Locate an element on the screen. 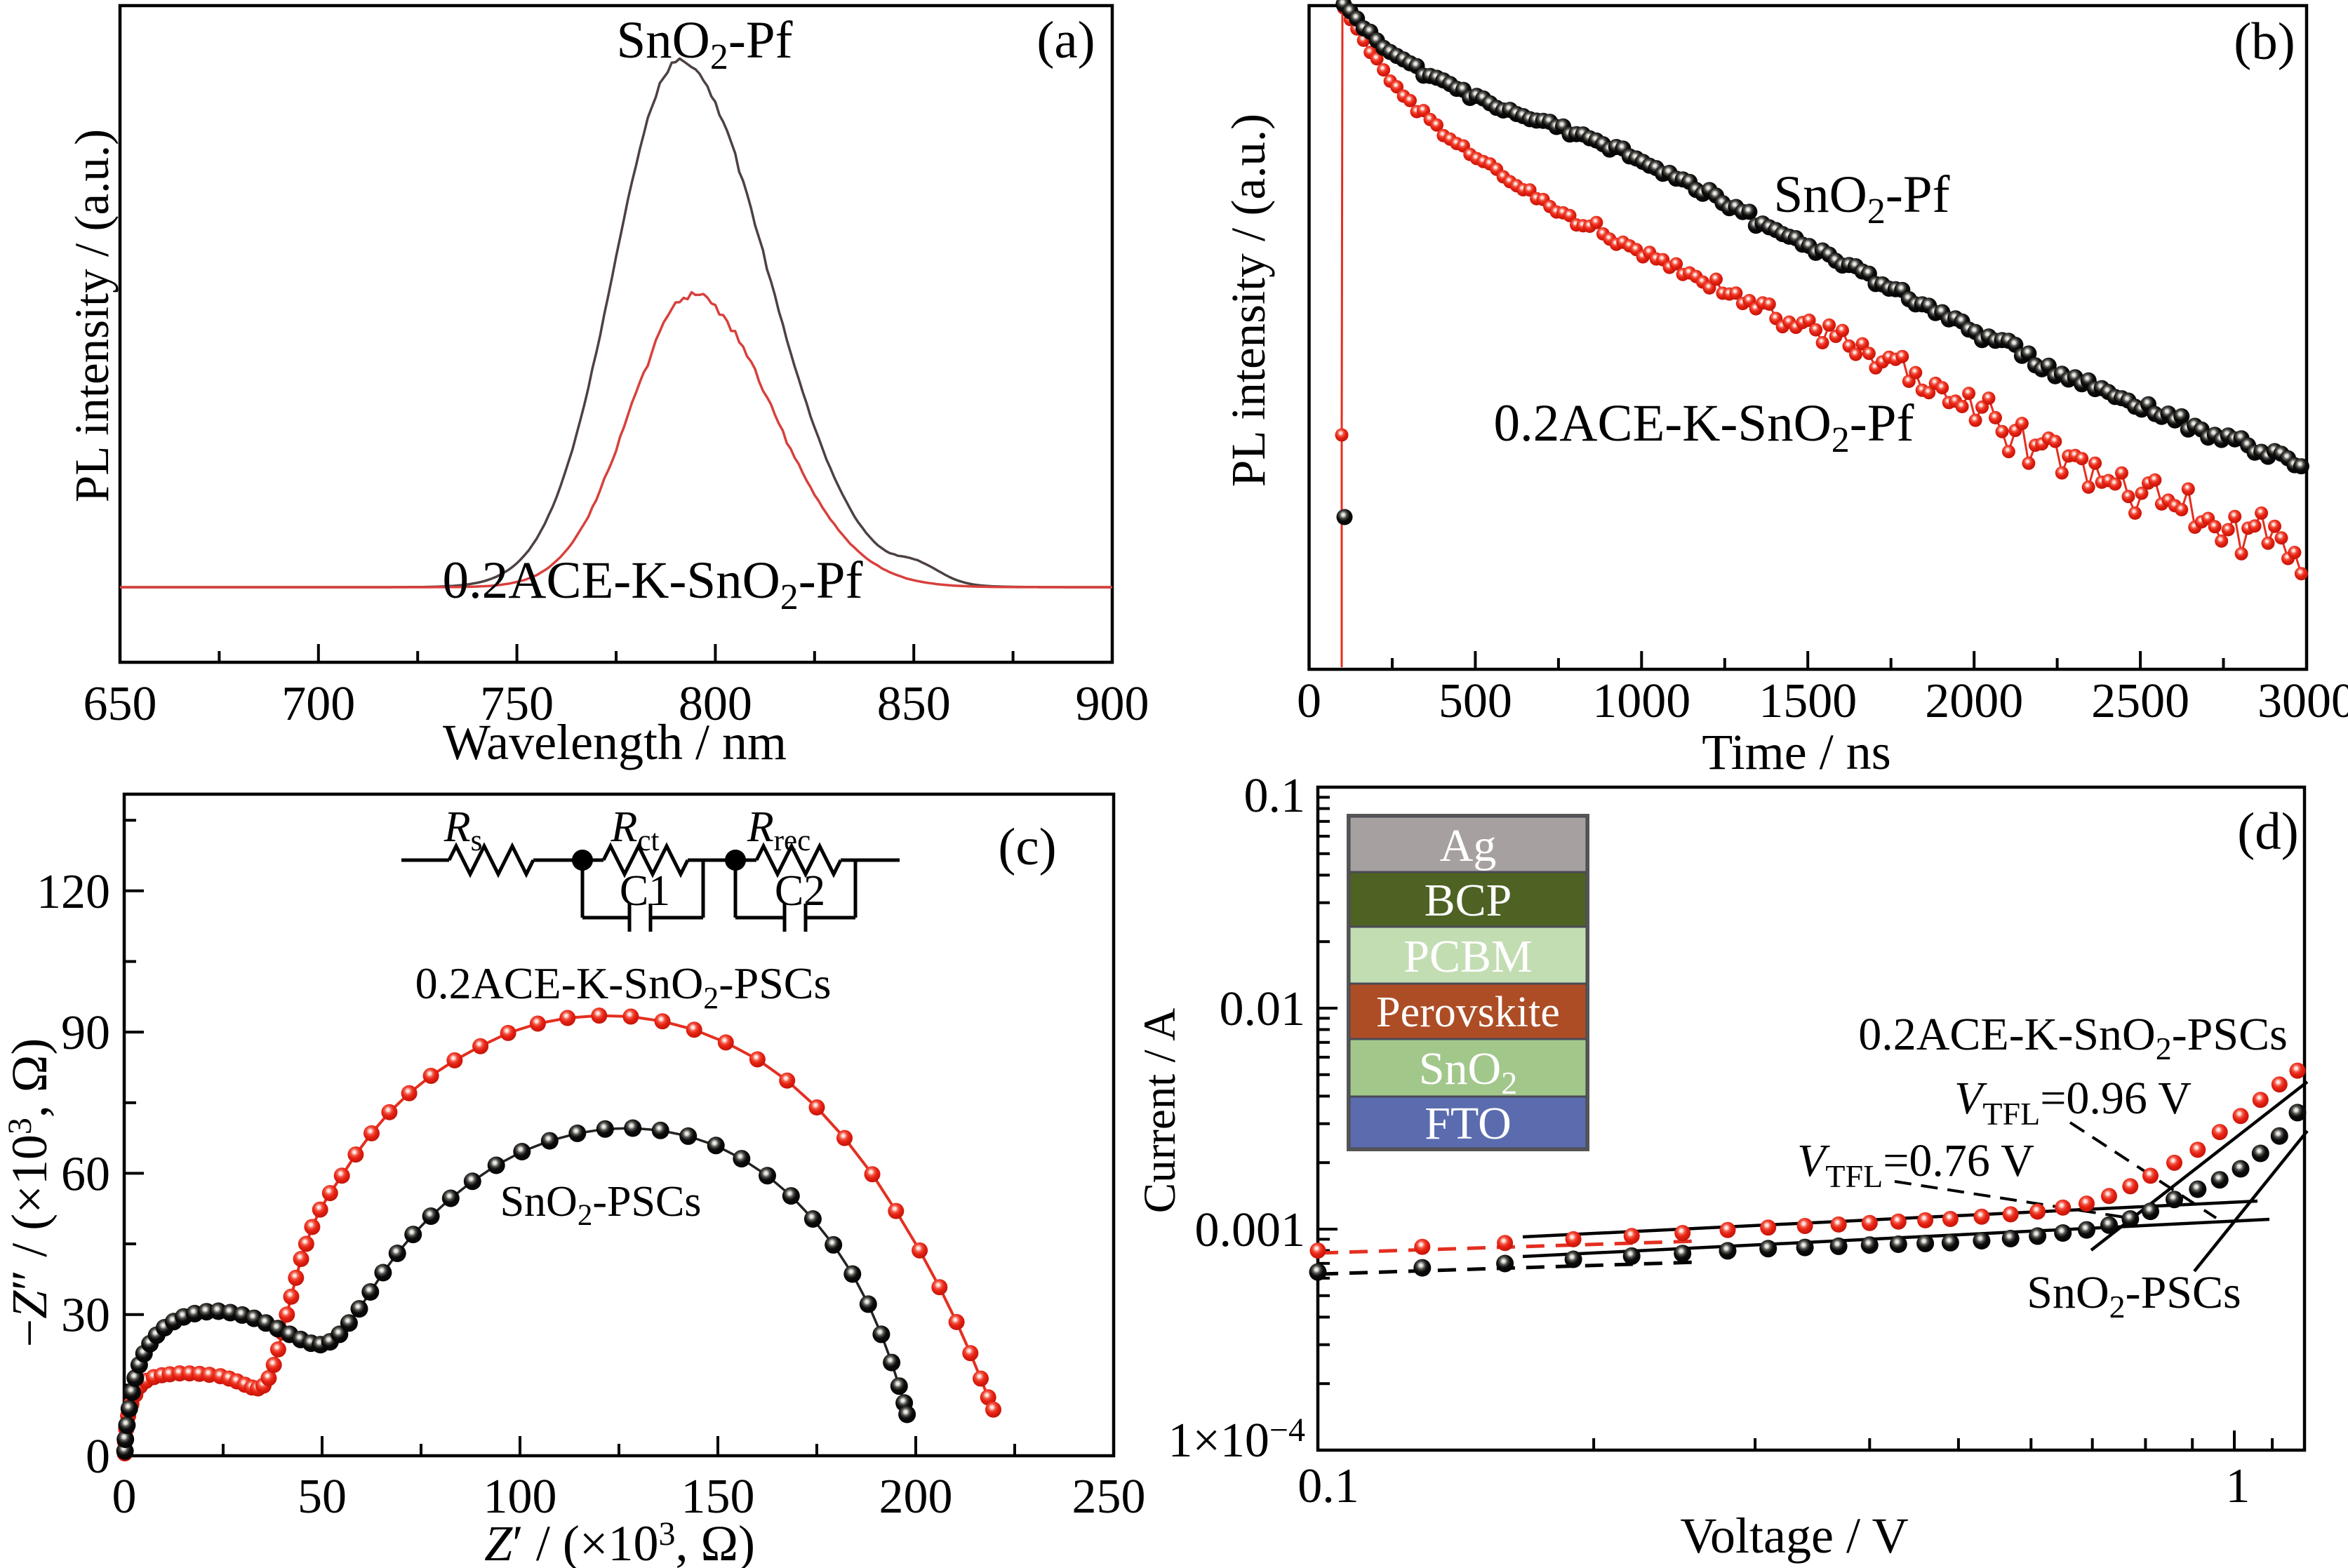  svg-text: −Z″ / (×103​, Ω) is located at coordinates (29, 1193).